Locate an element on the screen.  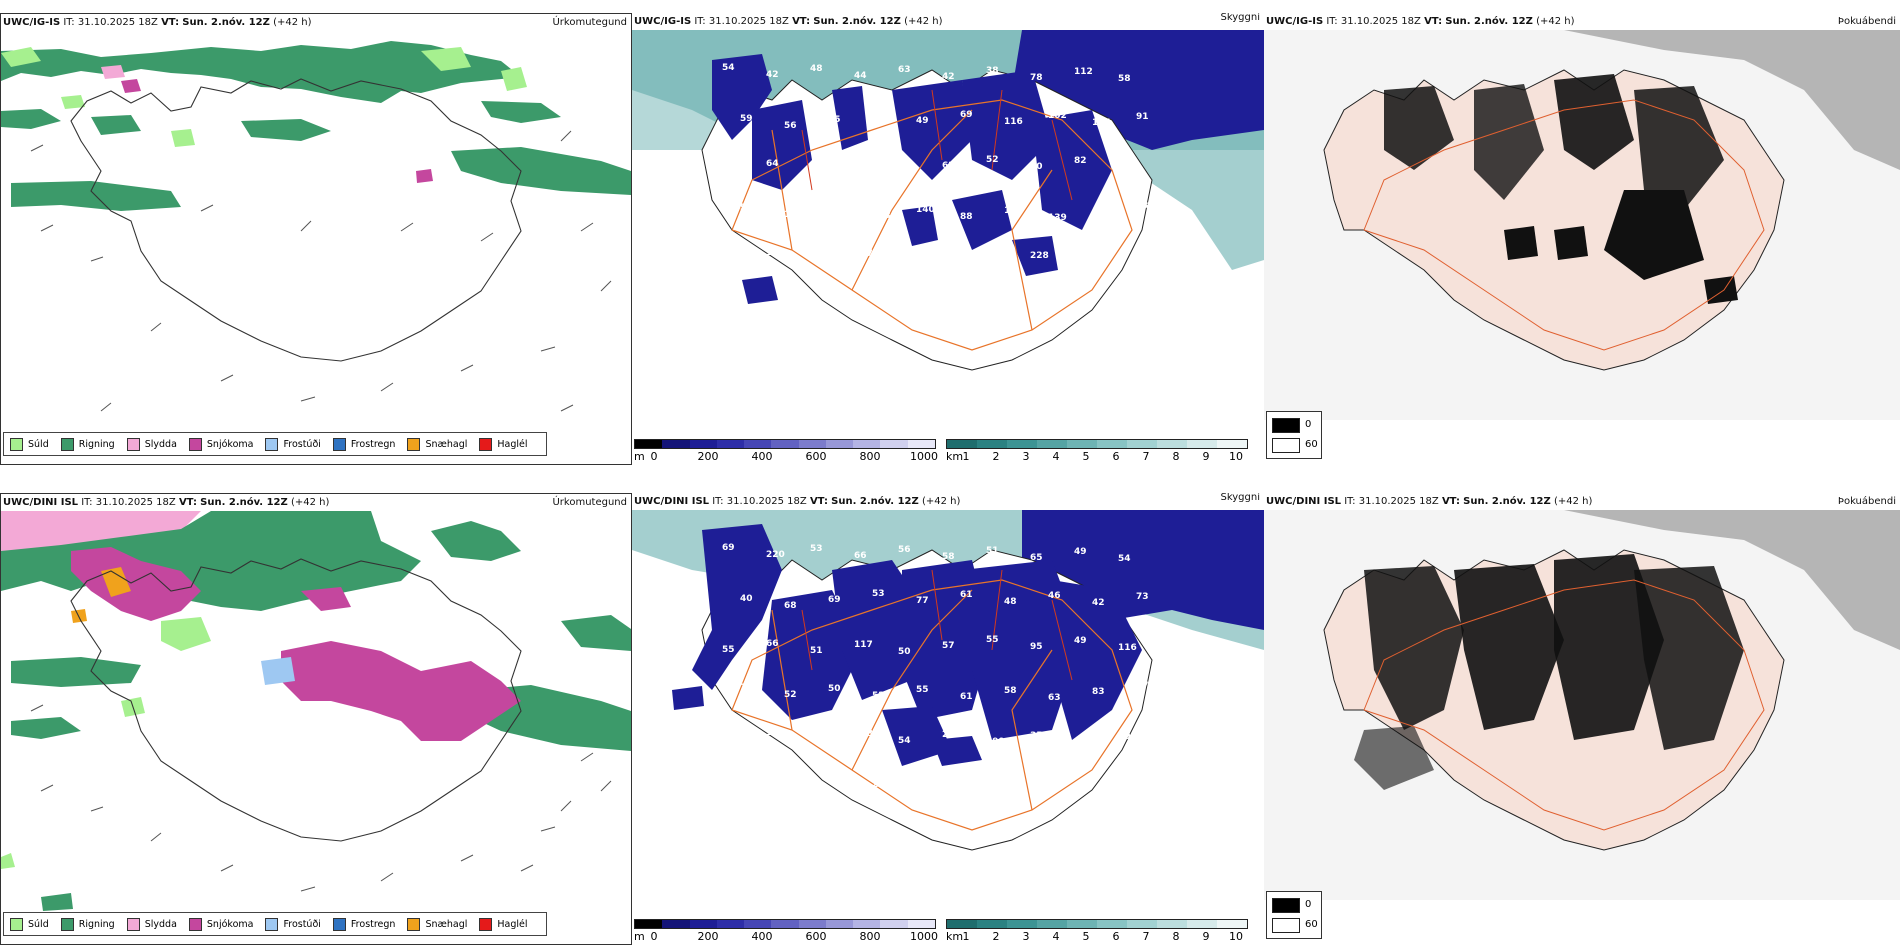
cloud-base-label: 57 is located at coordinates (948, 646).